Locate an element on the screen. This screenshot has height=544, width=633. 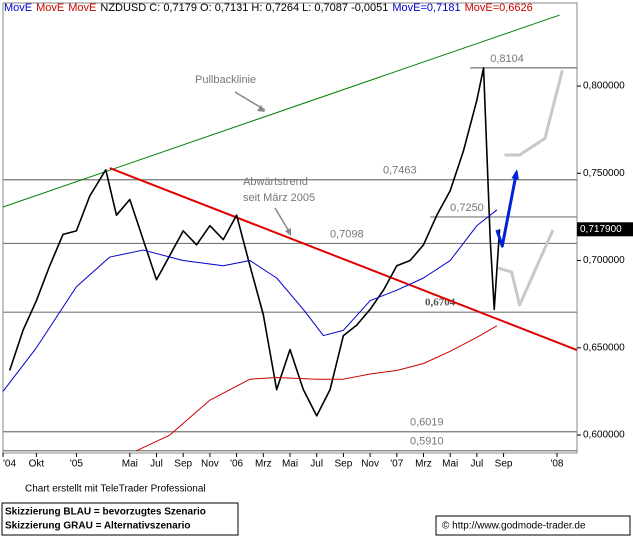
x-tick-label: '07 is located at coordinates (396, 464).